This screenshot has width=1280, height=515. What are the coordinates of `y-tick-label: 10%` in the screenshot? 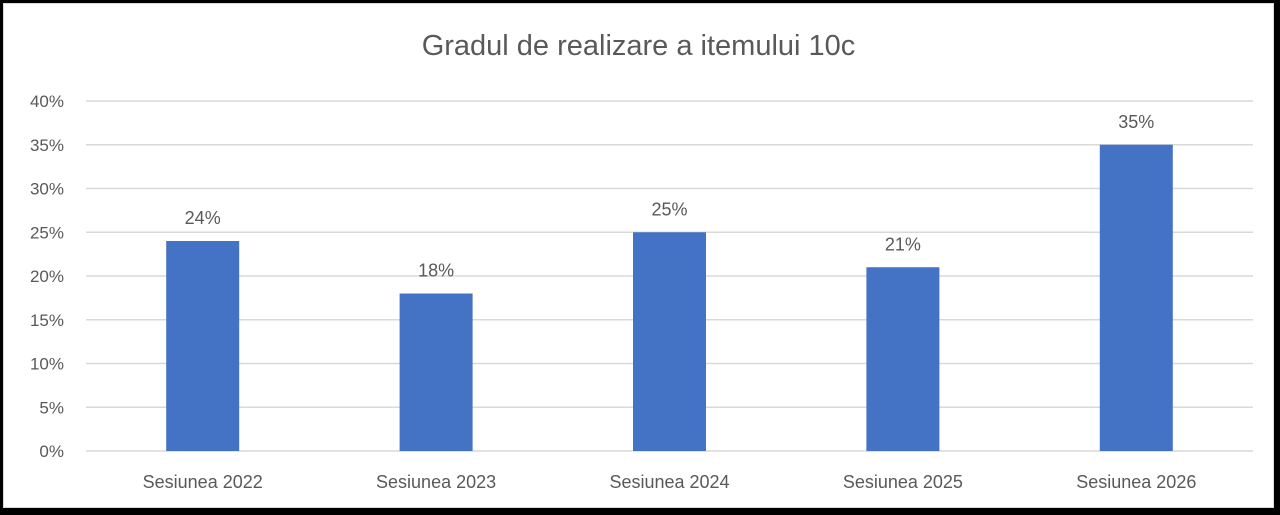 It's located at (47, 364).